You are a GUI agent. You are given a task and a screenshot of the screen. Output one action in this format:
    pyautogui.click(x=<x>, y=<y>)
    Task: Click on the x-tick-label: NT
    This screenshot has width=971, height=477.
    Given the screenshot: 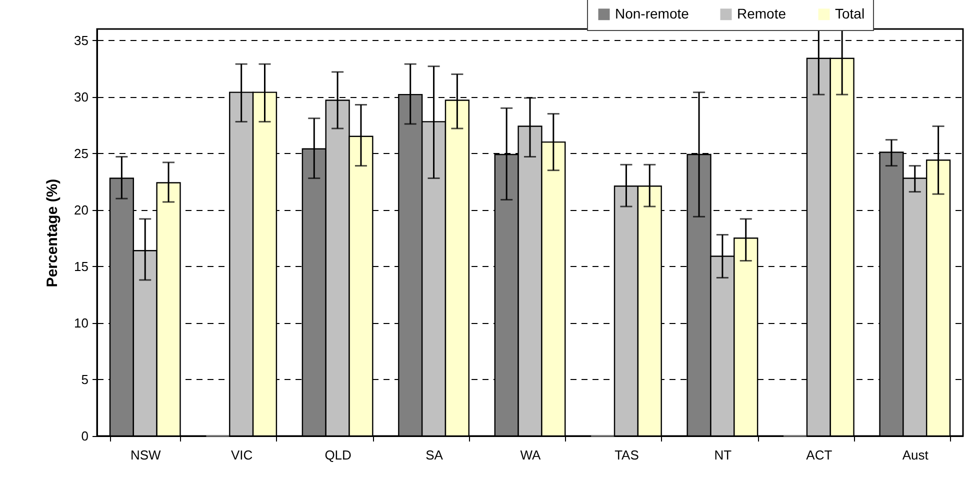 What is the action you would take?
    pyautogui.click(x=723, y=455)
    